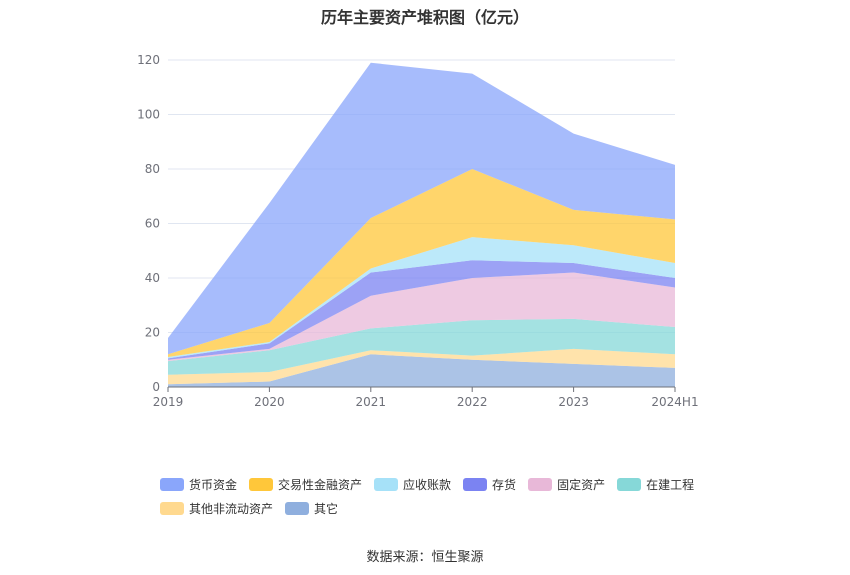 The height and width of the screenshot is (575, 850). What do you see at coordinates (427, 484) in the screenshot?
I see `legend-label: 应收账款` at bounding box center [427, 484].